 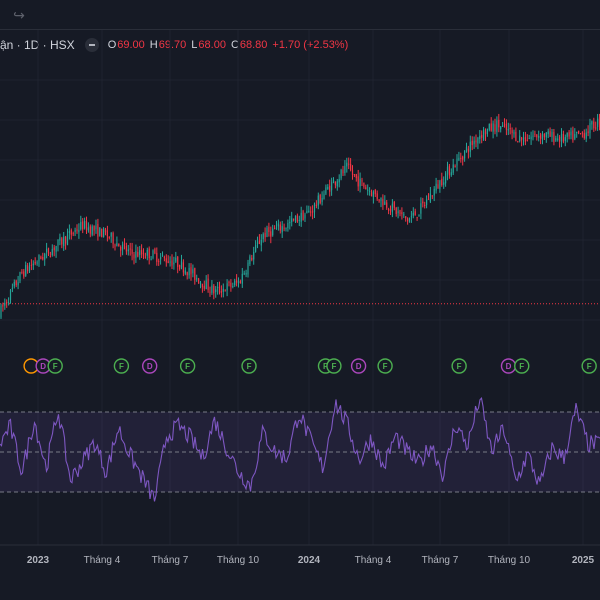 I want to click on event-label: D, so click(x=43, y=366).